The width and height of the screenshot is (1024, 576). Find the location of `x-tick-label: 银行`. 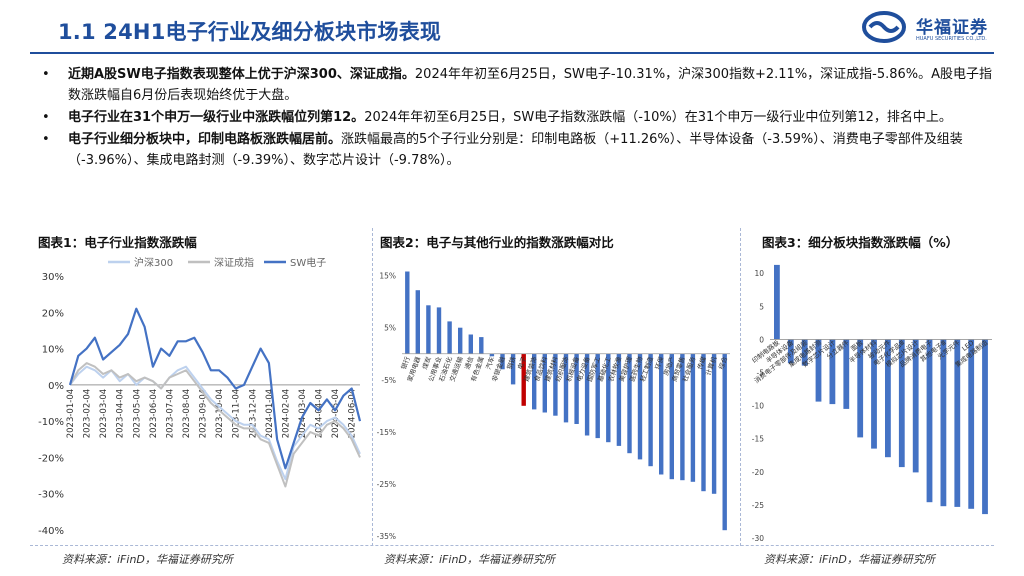

x-tick-label: 银行 is located at coordinates (405, 363).